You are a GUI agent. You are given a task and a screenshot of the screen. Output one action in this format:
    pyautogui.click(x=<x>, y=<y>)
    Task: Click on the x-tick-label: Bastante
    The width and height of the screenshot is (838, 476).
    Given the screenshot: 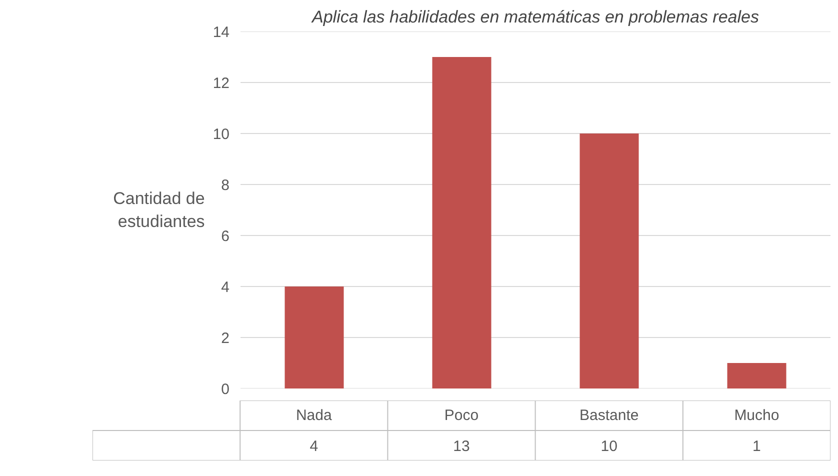 What is the action you would take?
    pyautogui.click(x=609, y=415)
    